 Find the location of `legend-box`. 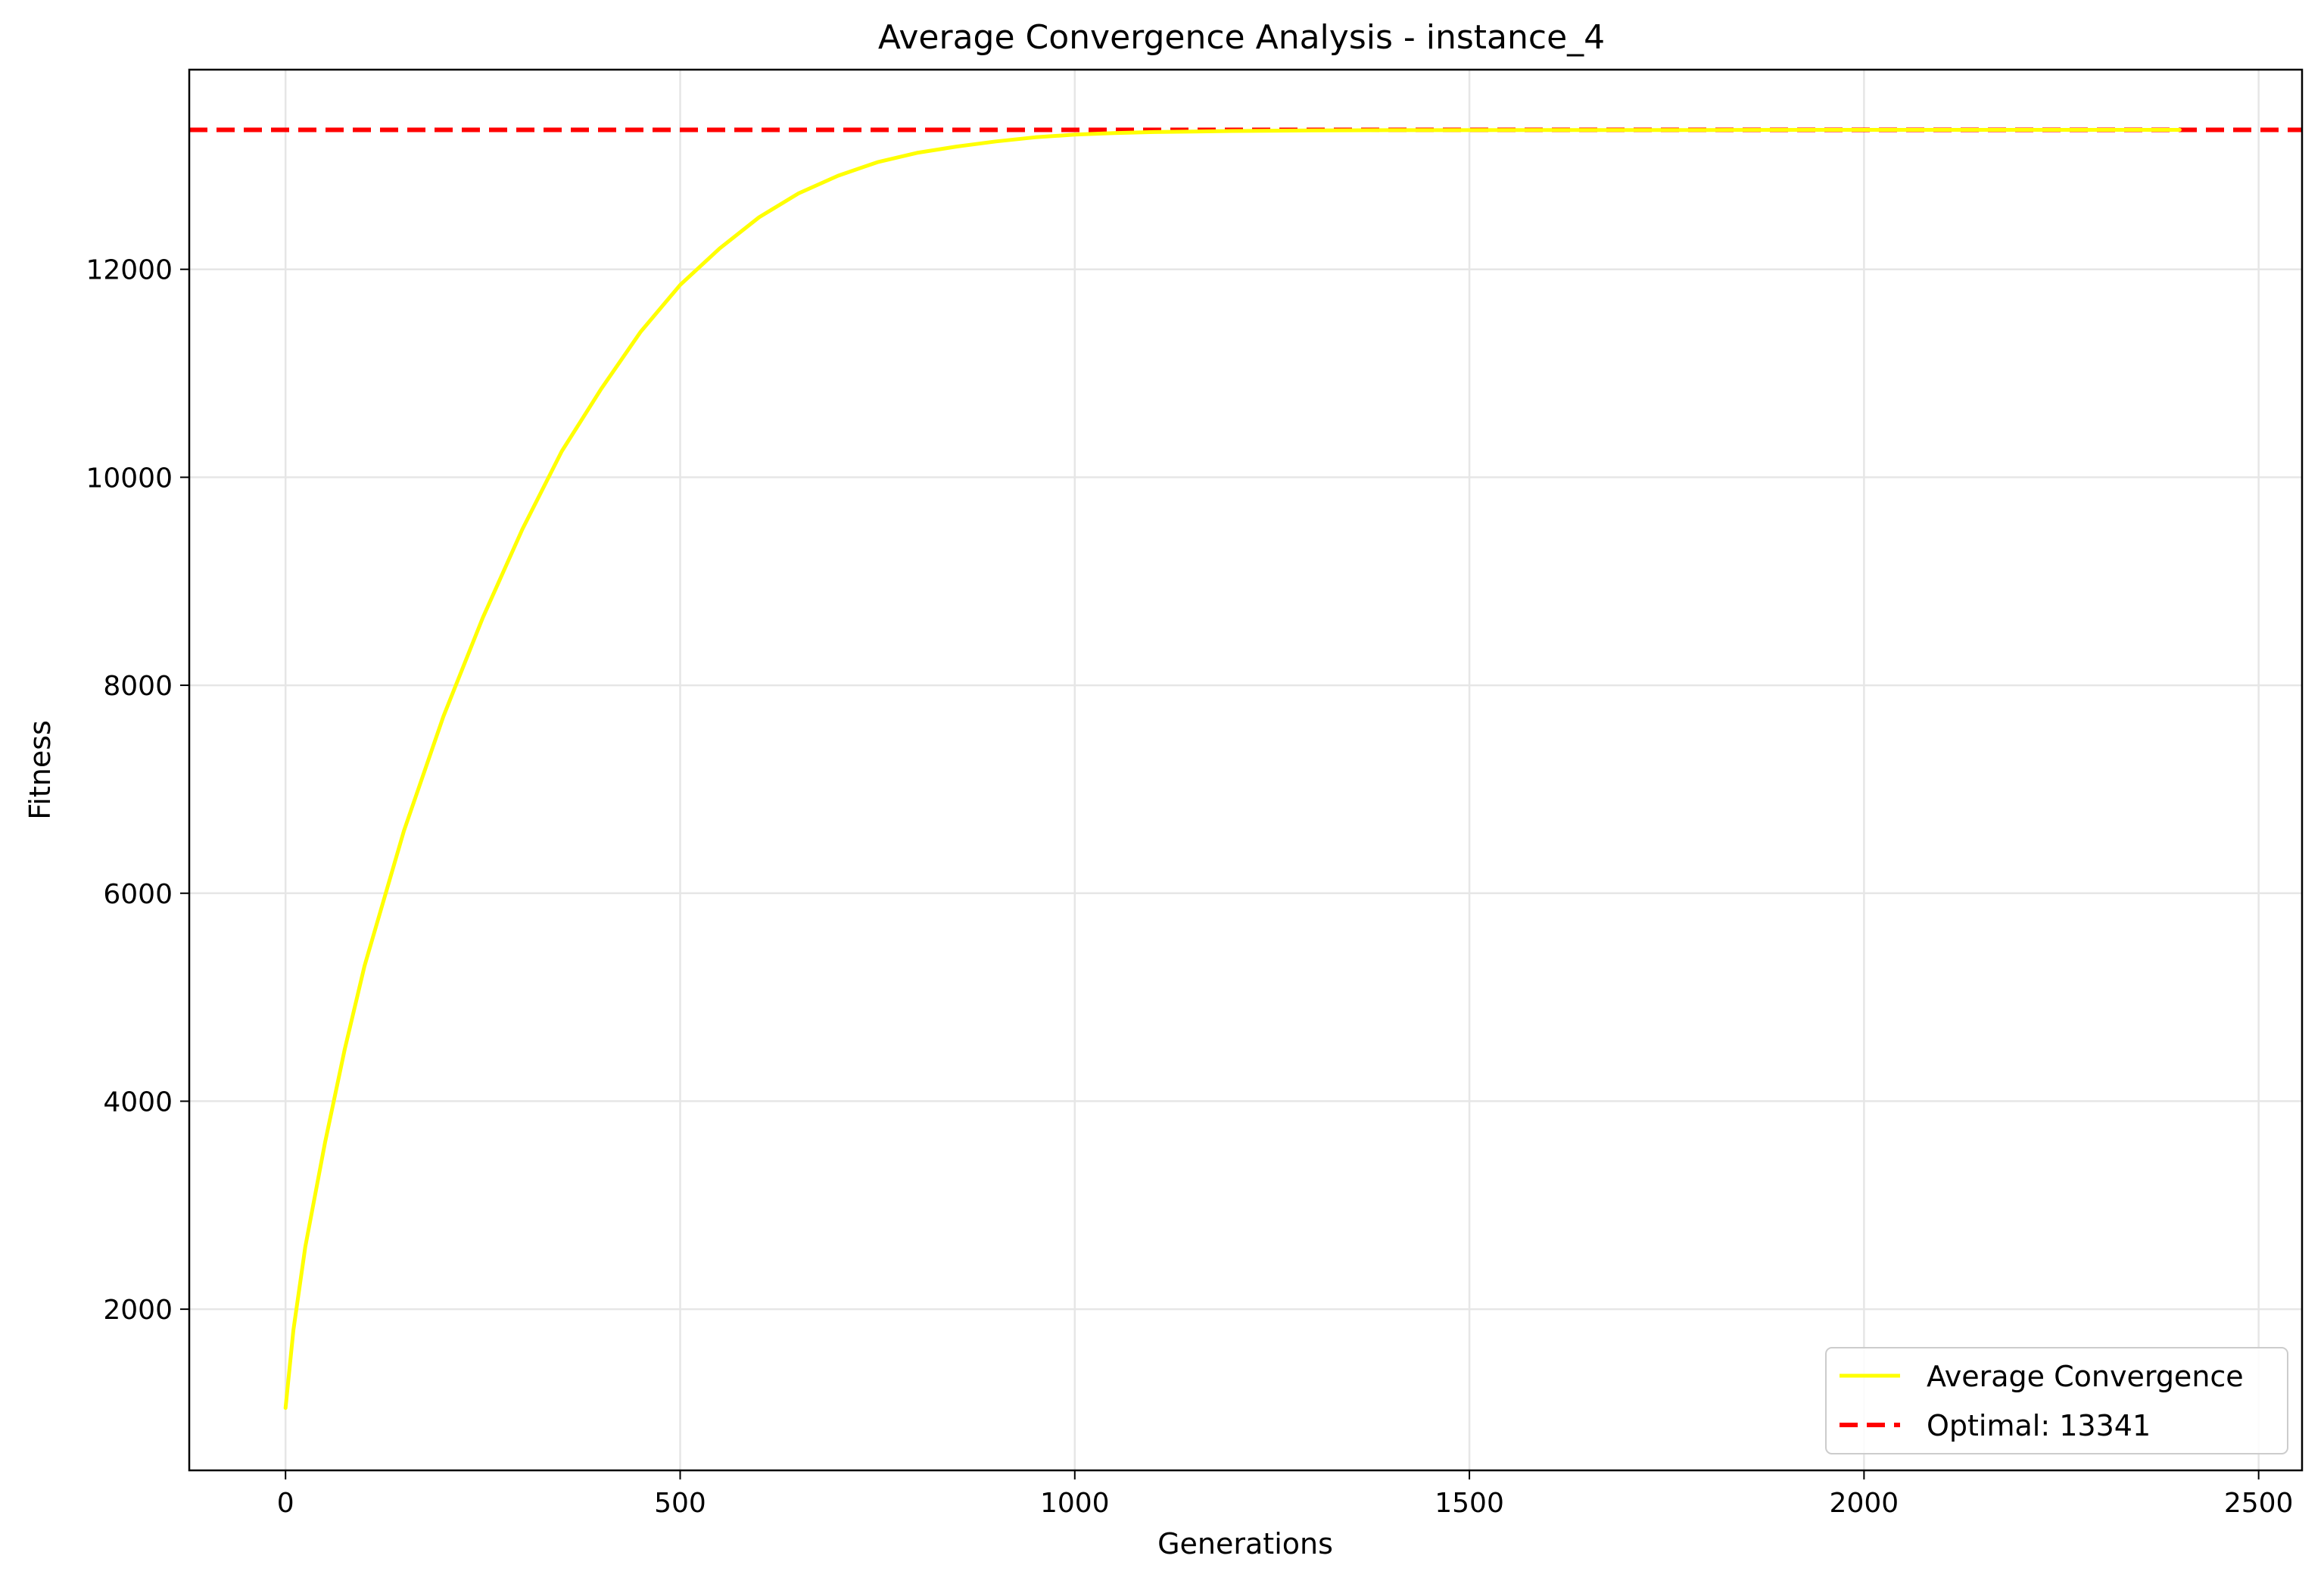

legend-box is located at coordinates (2056, 1400).